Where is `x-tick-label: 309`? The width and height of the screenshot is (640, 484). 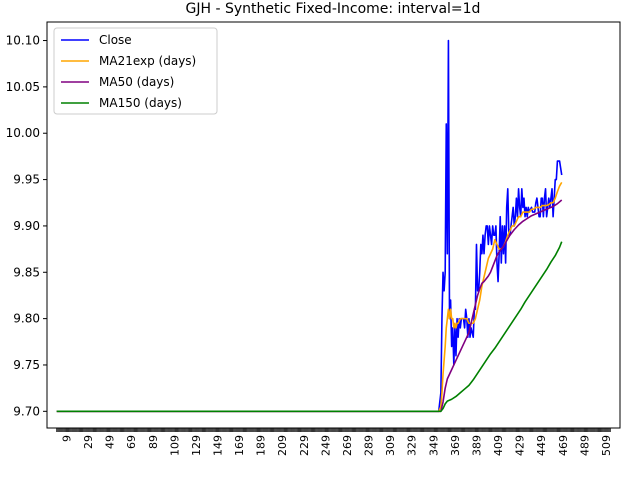
x-tick-label: 309 is located at coordinates (390, 445).